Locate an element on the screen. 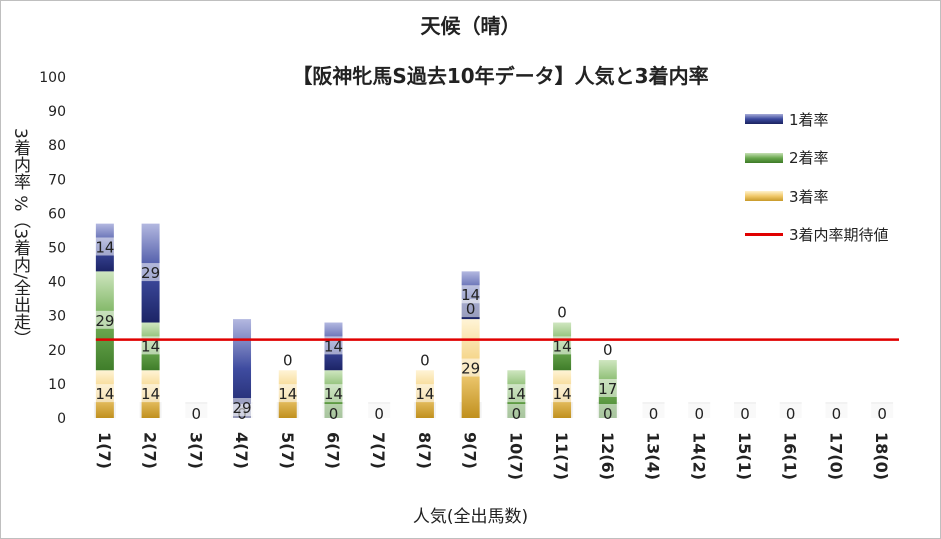 This screenshot has height=539, width=941. y-tick-label: 80 is located at coordinates (57, 146).